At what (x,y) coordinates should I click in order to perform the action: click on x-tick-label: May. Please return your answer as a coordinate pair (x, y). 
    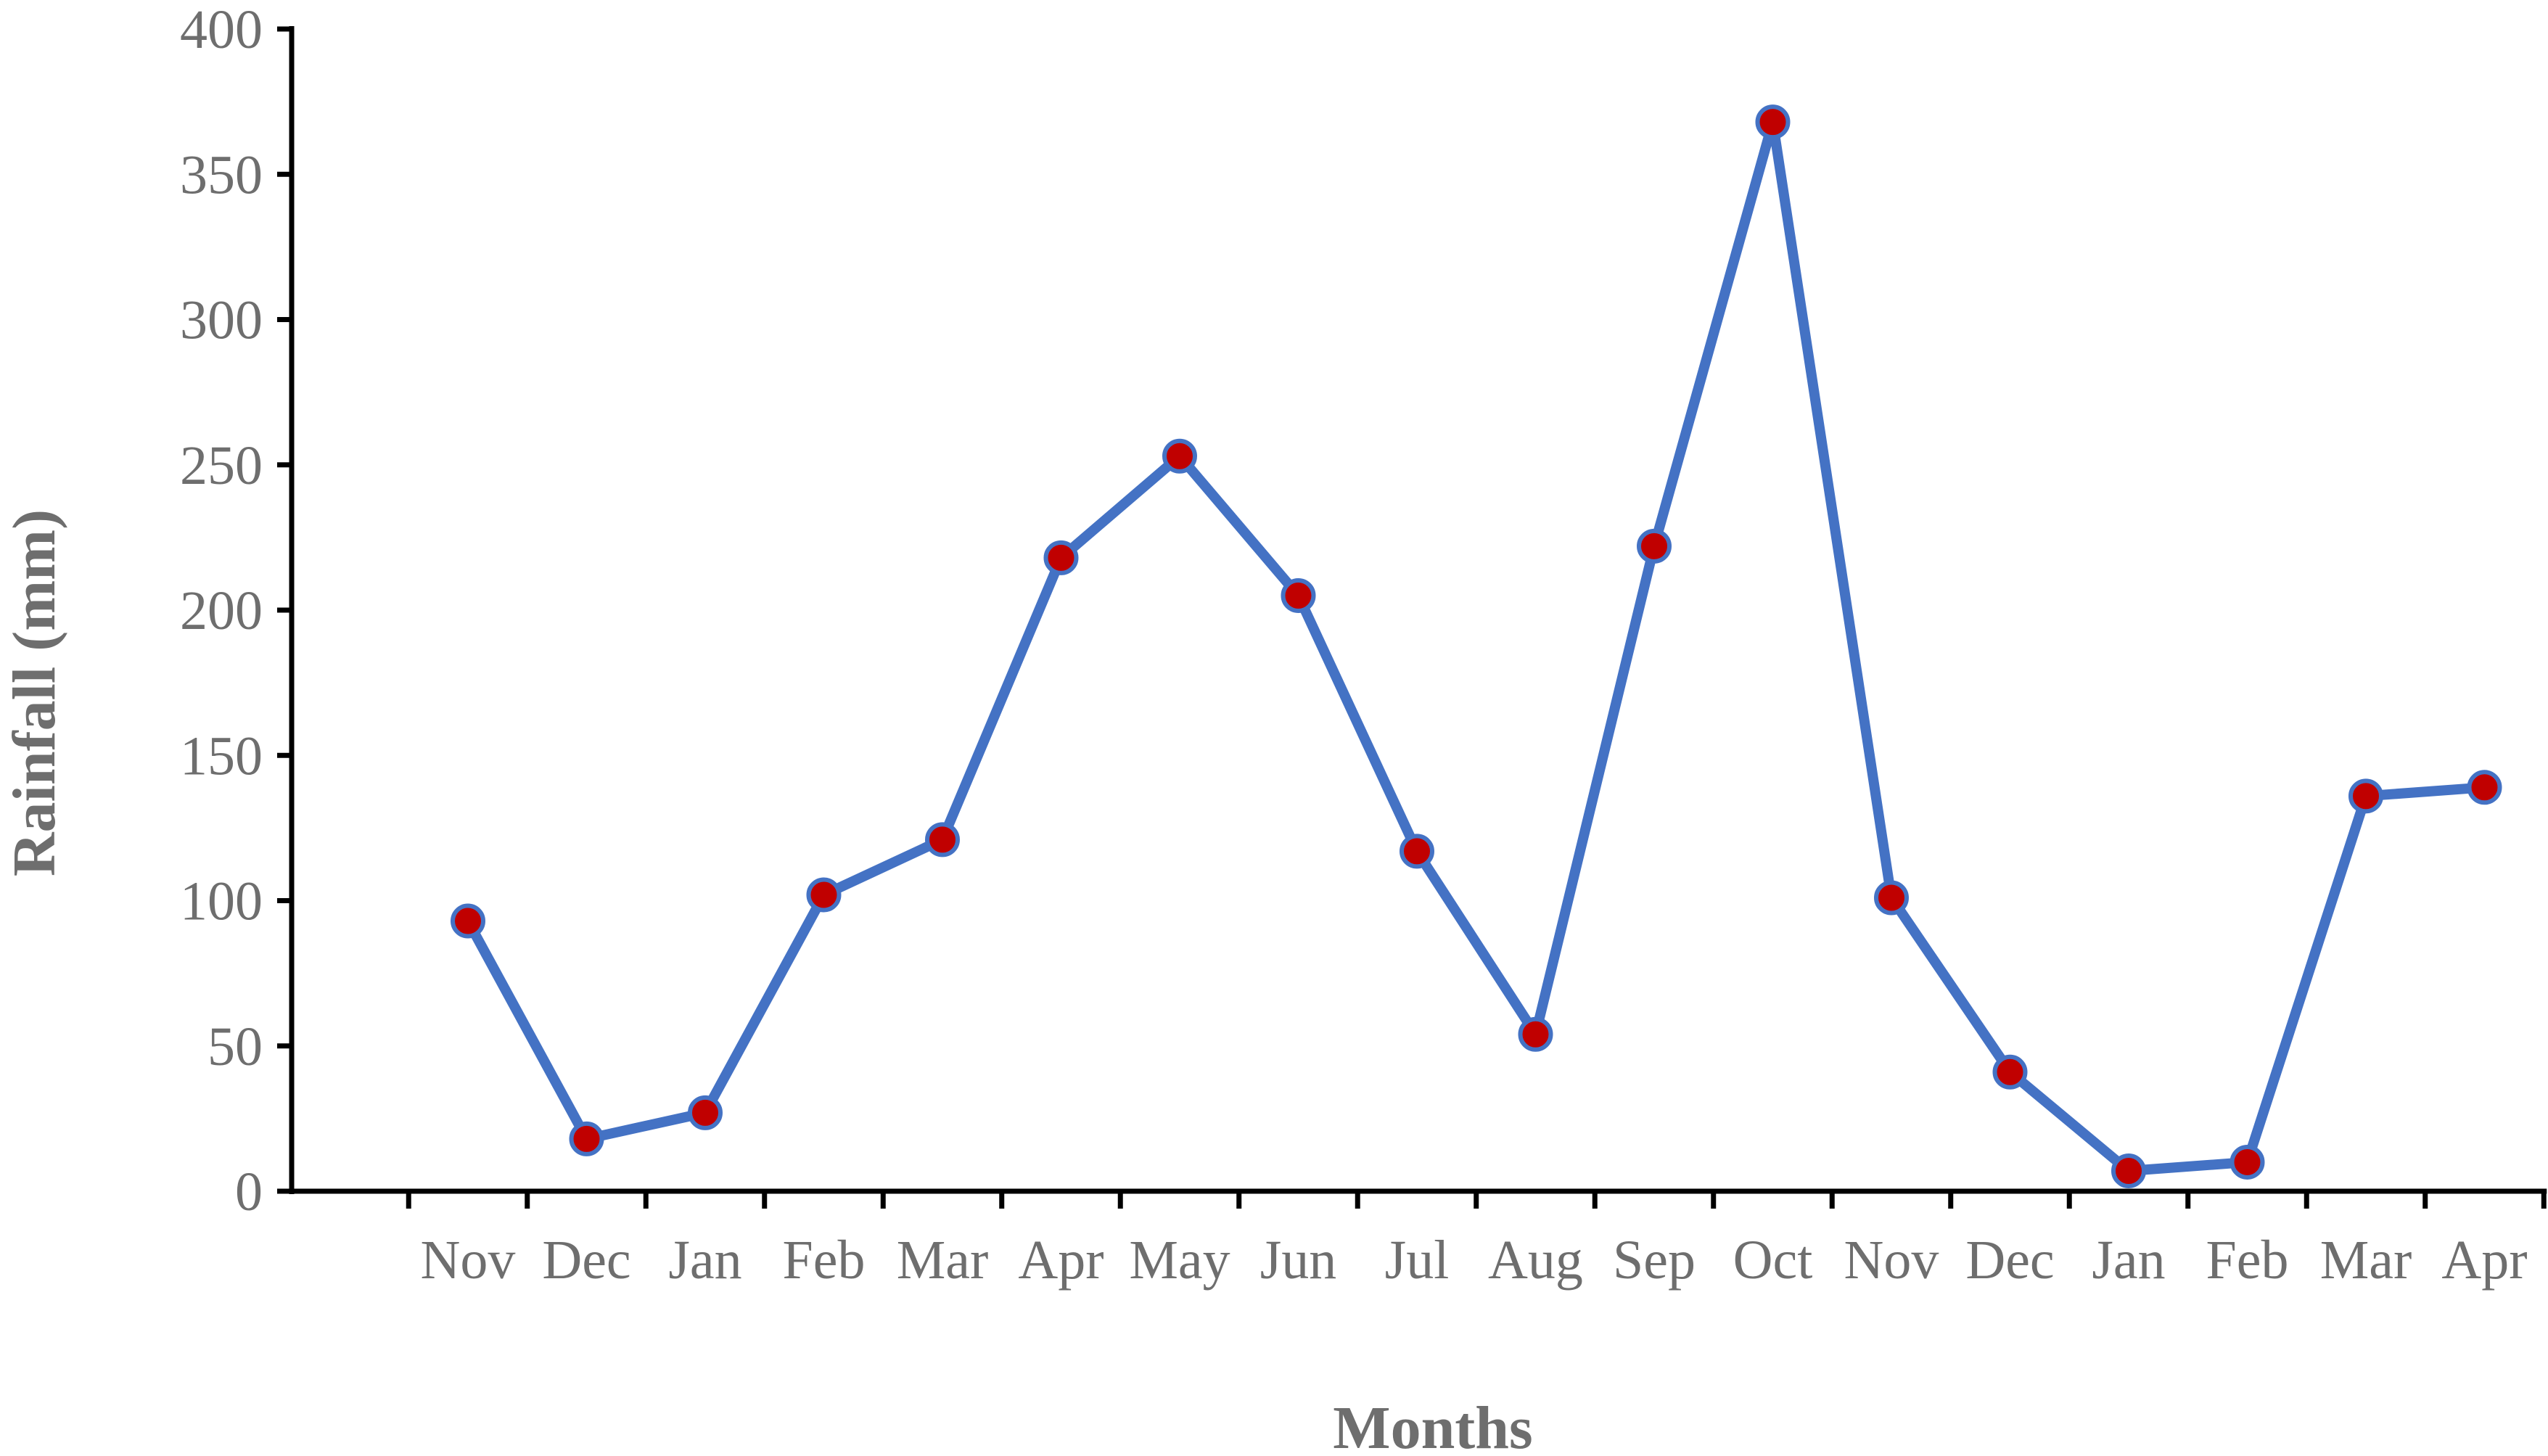
    Looking at the image, I should click on (1179, 1260).